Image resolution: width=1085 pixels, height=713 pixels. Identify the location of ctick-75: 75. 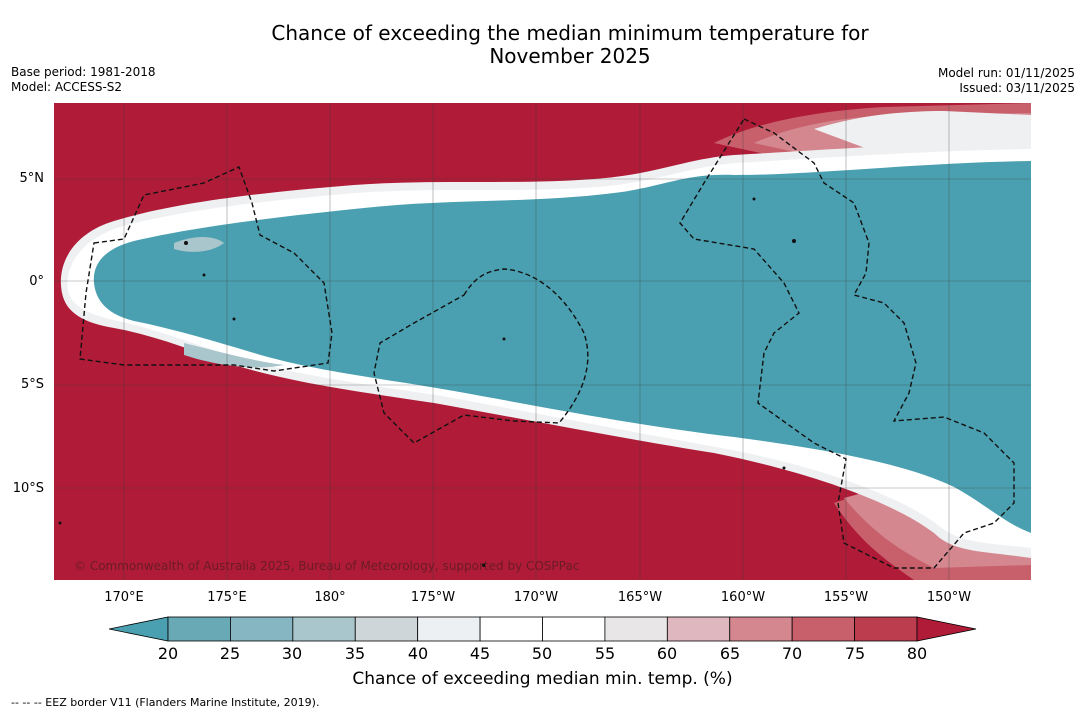
(855, 653).